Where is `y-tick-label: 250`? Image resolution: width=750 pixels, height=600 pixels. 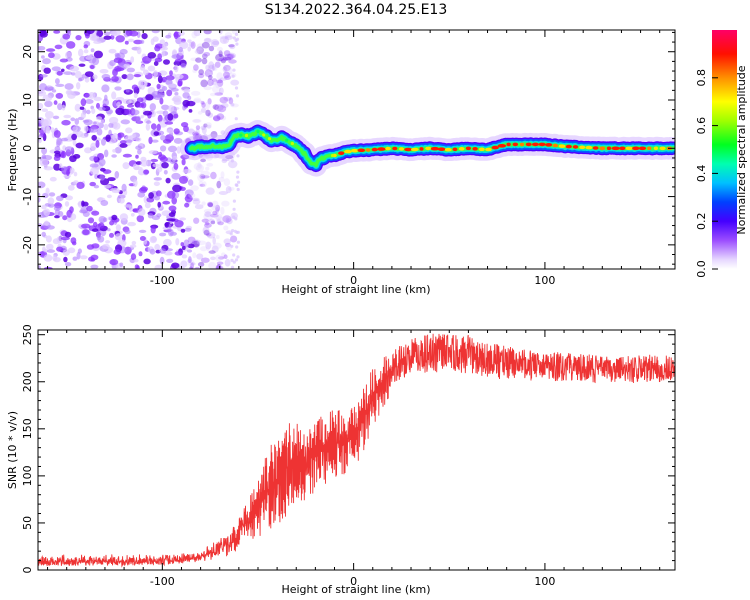 y-tick-label: 250 is located at coordinates (27, 334).